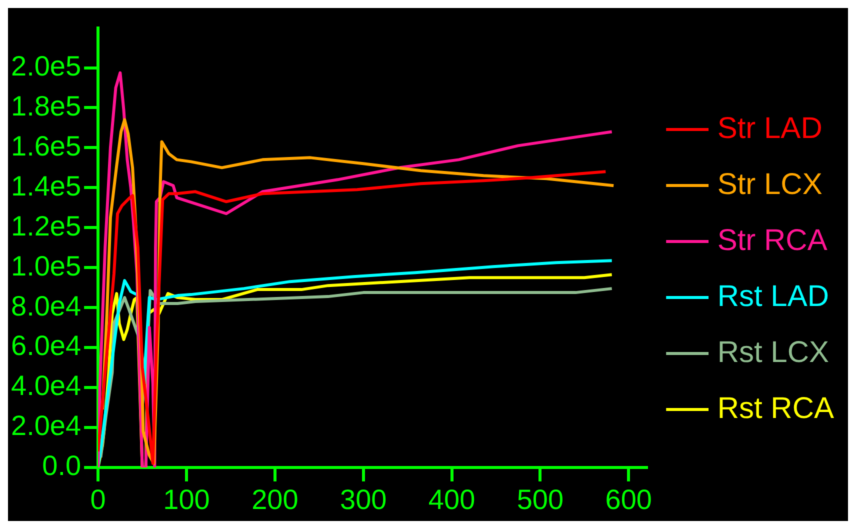 The width and height of the screenshot is (856, 529). I want to click on y-tick-label: 6.0e4, so click(46, 346).